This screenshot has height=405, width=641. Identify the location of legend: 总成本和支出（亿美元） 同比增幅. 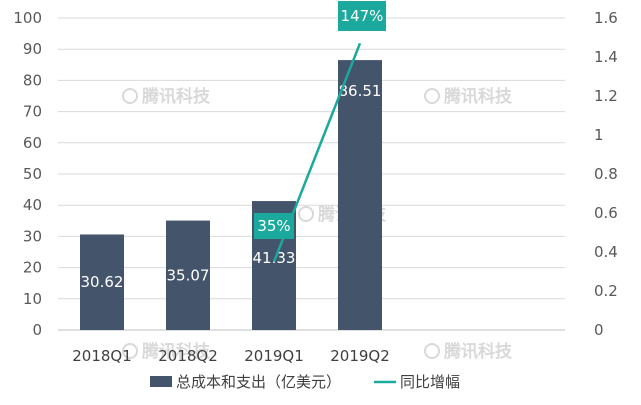
(305, 382).